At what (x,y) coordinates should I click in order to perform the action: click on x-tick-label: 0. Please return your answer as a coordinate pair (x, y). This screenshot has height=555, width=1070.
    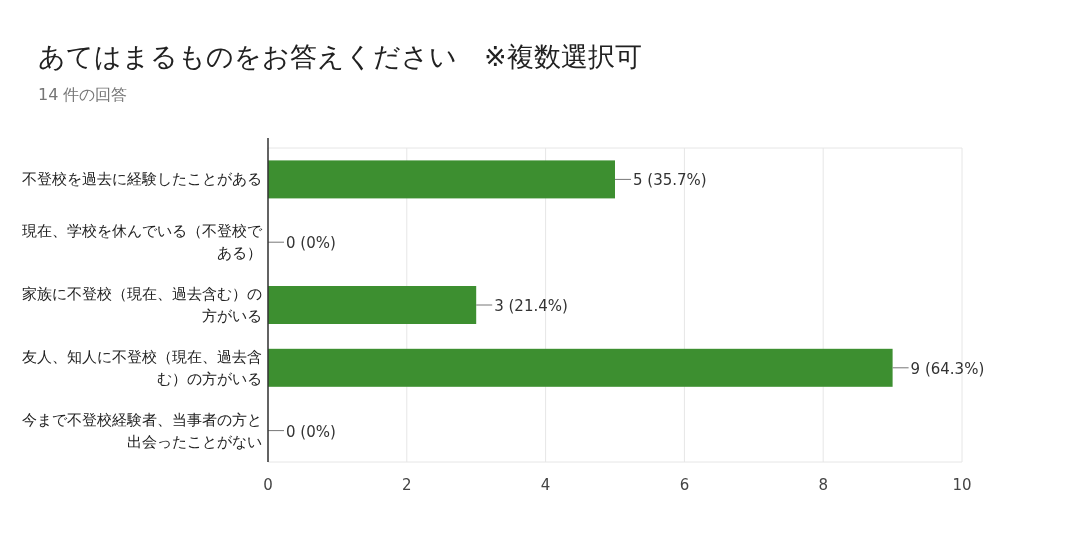
    Looking at the image, I should click on (268, 485).